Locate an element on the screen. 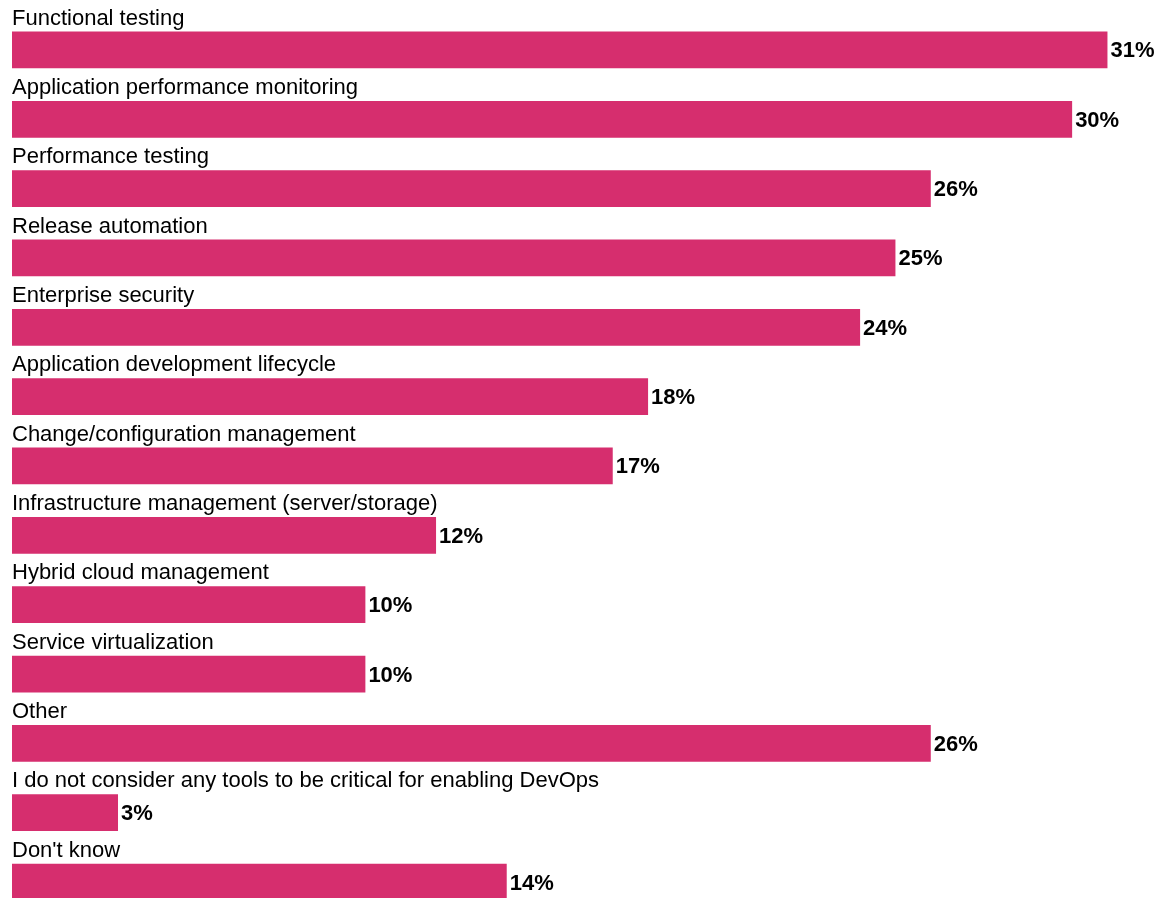  y-tick-label: I do not consider any tools to be critical for enabling DevOps is located at coordinates (305, 779).